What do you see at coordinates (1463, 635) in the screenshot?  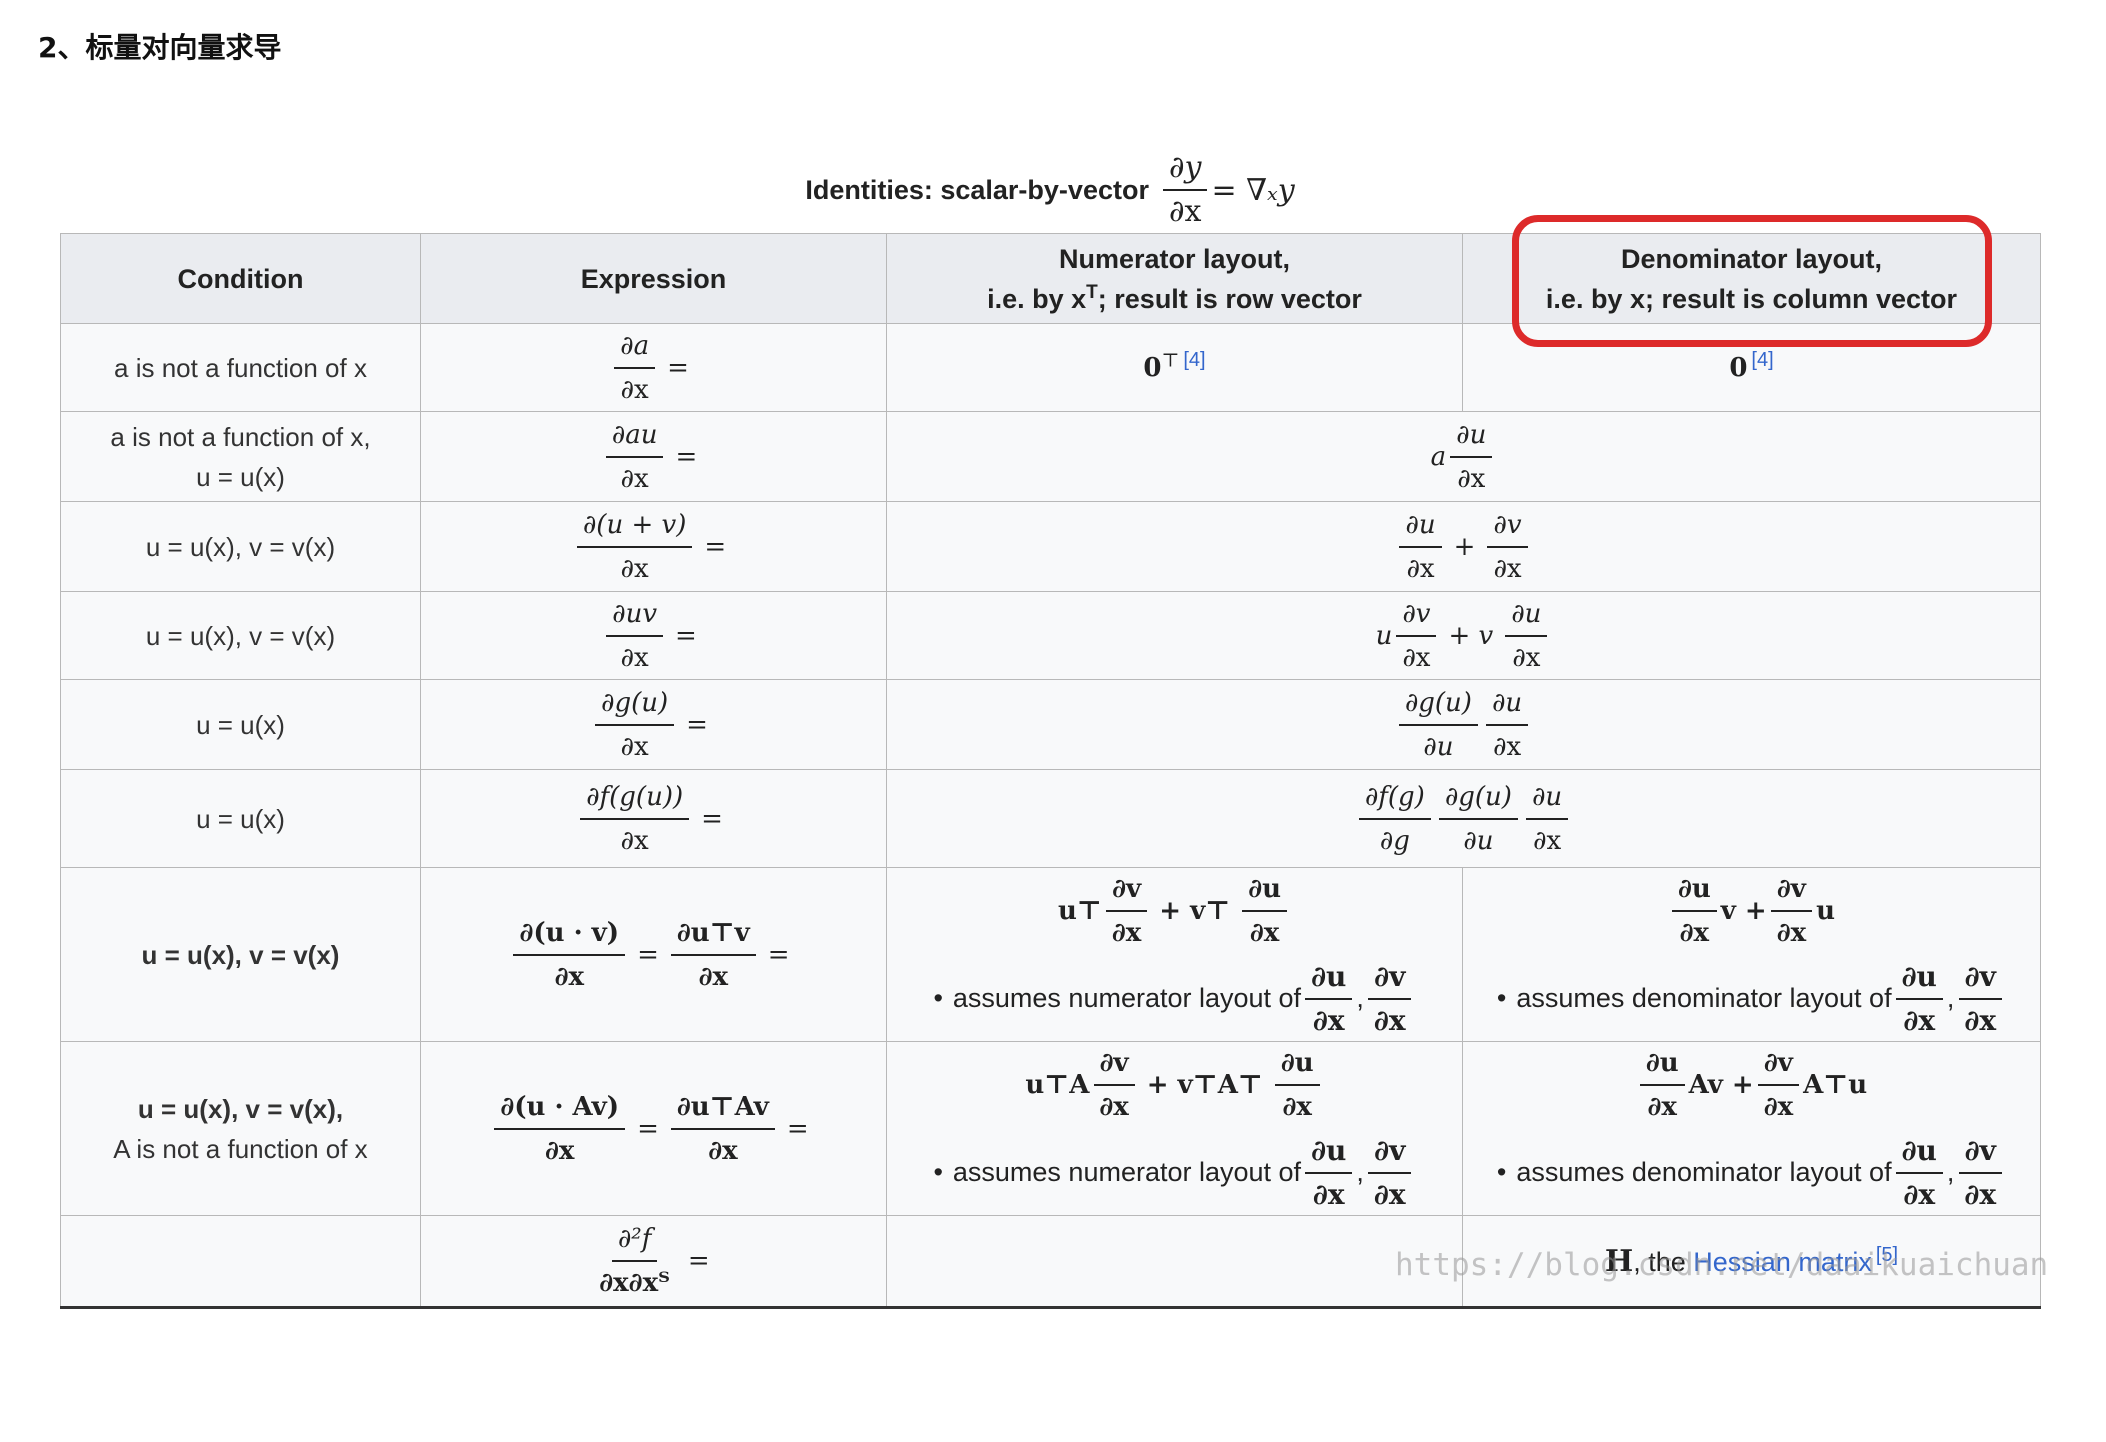 I see `merged-result-cell: u ∂v ∂x + v ∂u ∂x` at bounding box center [1463, 635].